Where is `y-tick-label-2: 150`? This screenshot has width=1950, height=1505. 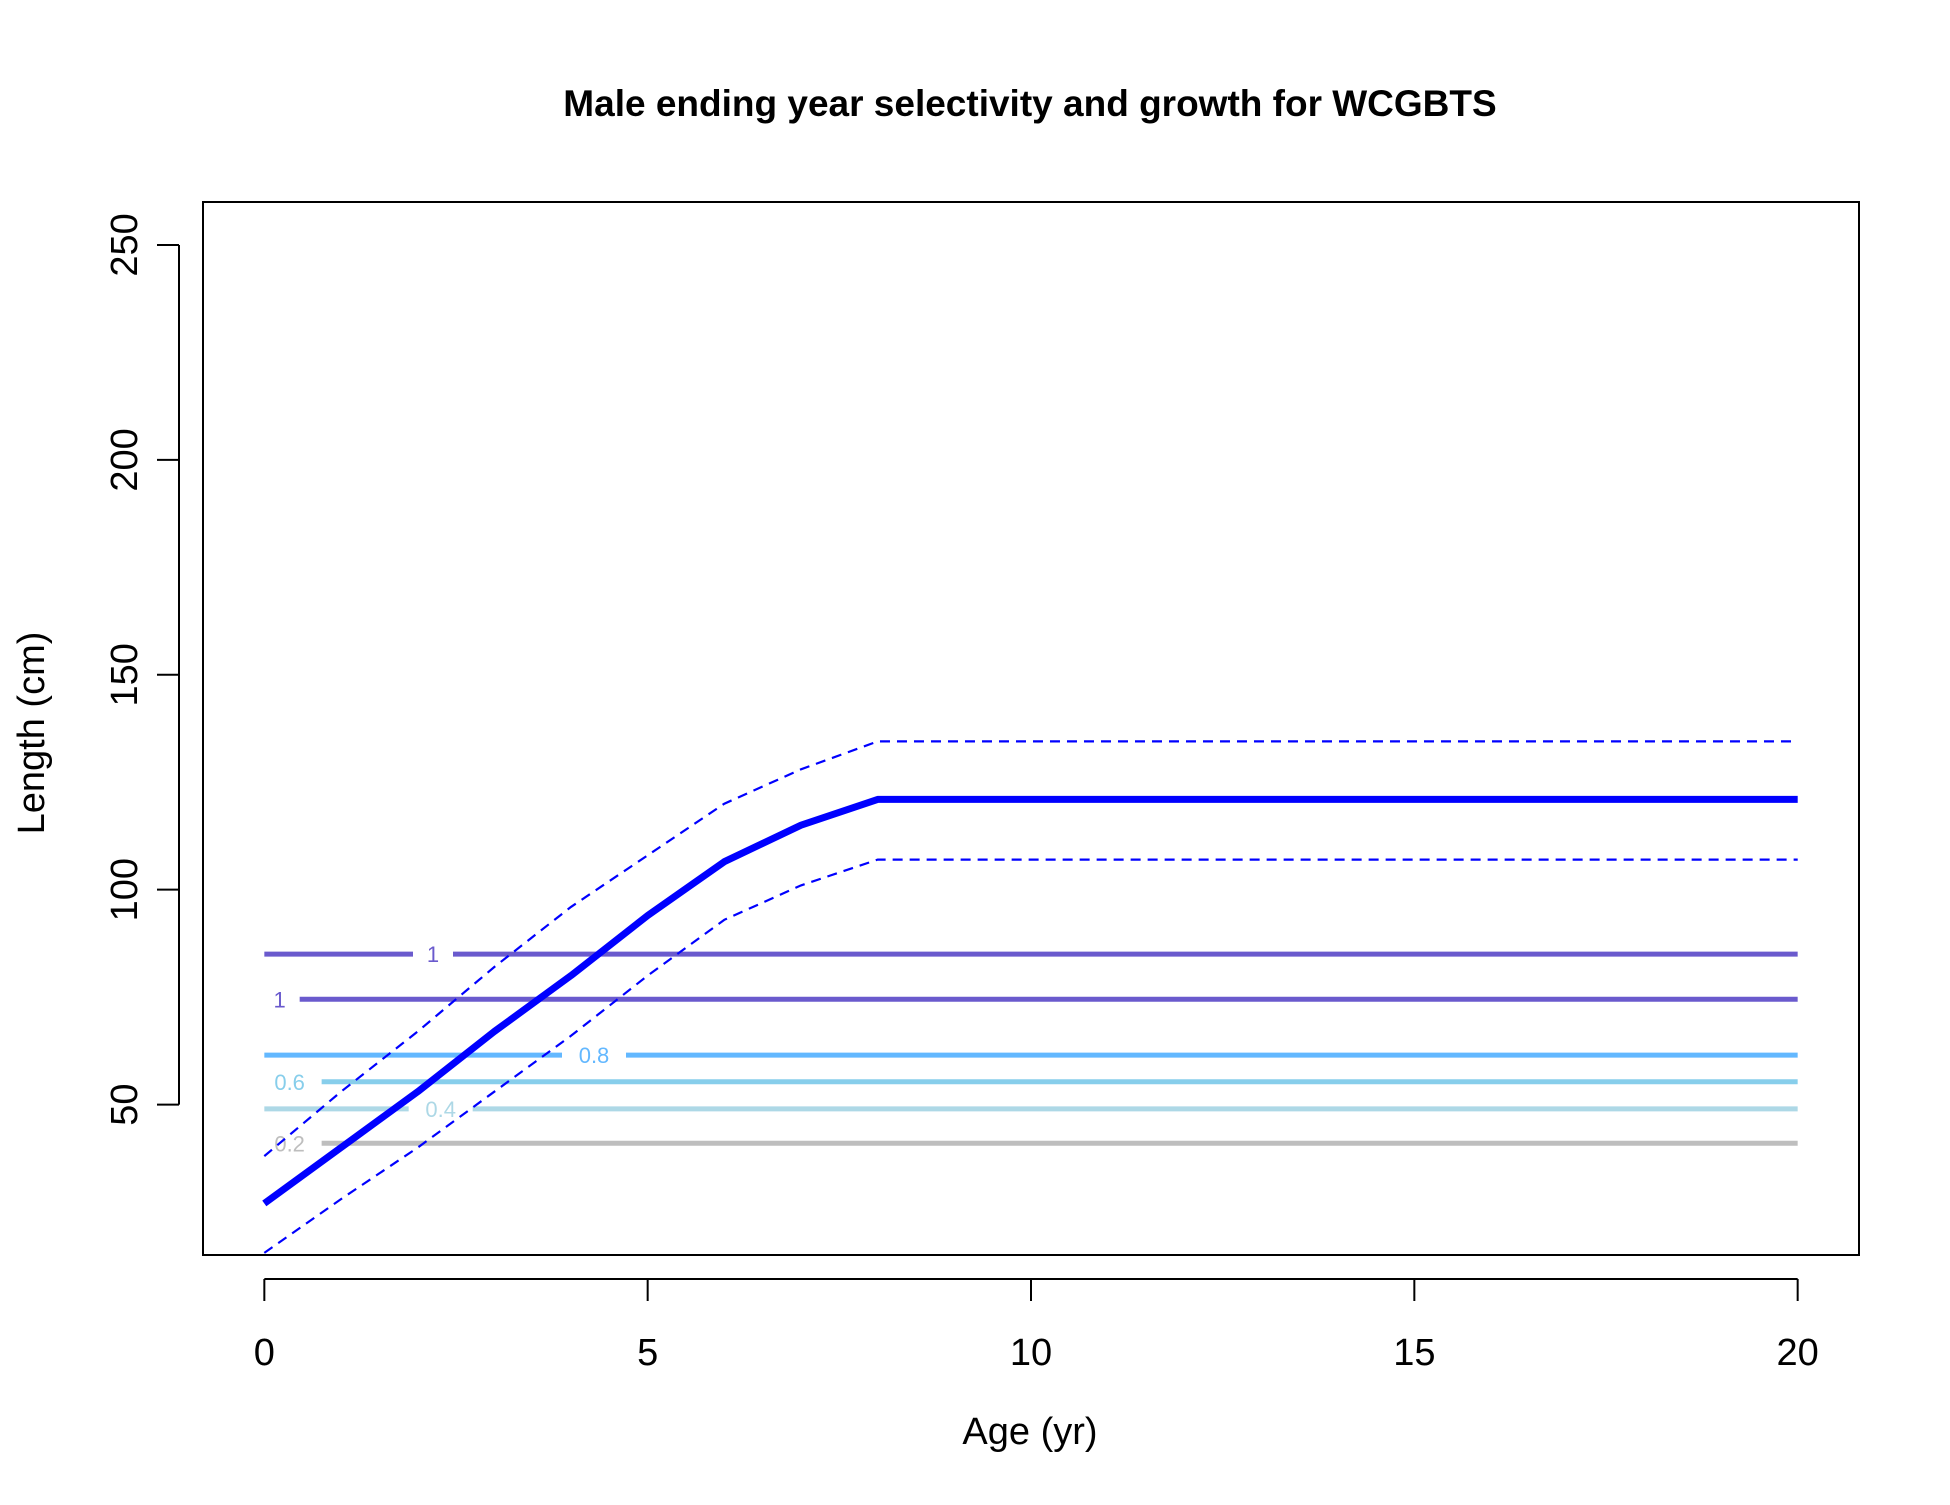
y-tick-label-2: 150 is located at coordinates (125, 674).